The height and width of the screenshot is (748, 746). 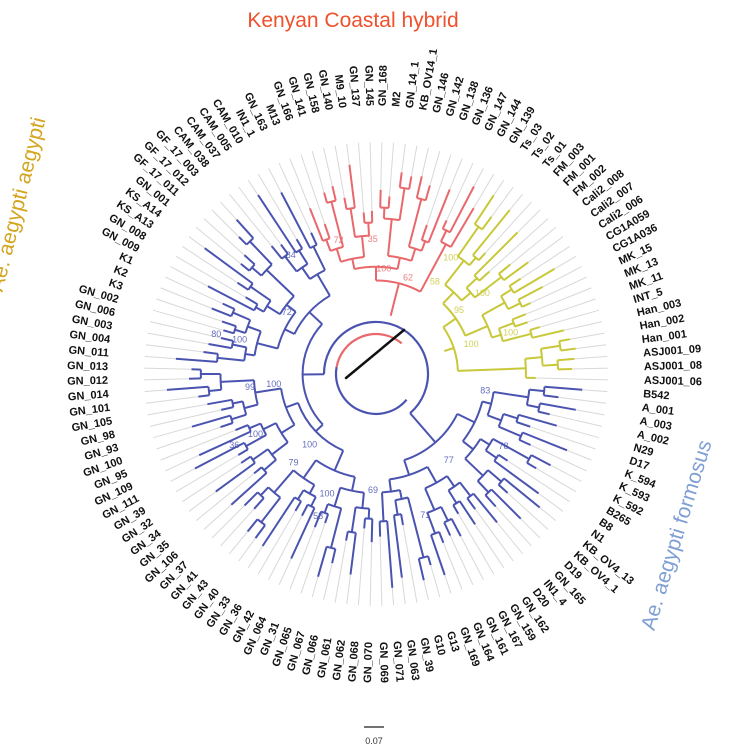 I want to click on leaf-label: ASJ001_06, so click(x=673, y=382).